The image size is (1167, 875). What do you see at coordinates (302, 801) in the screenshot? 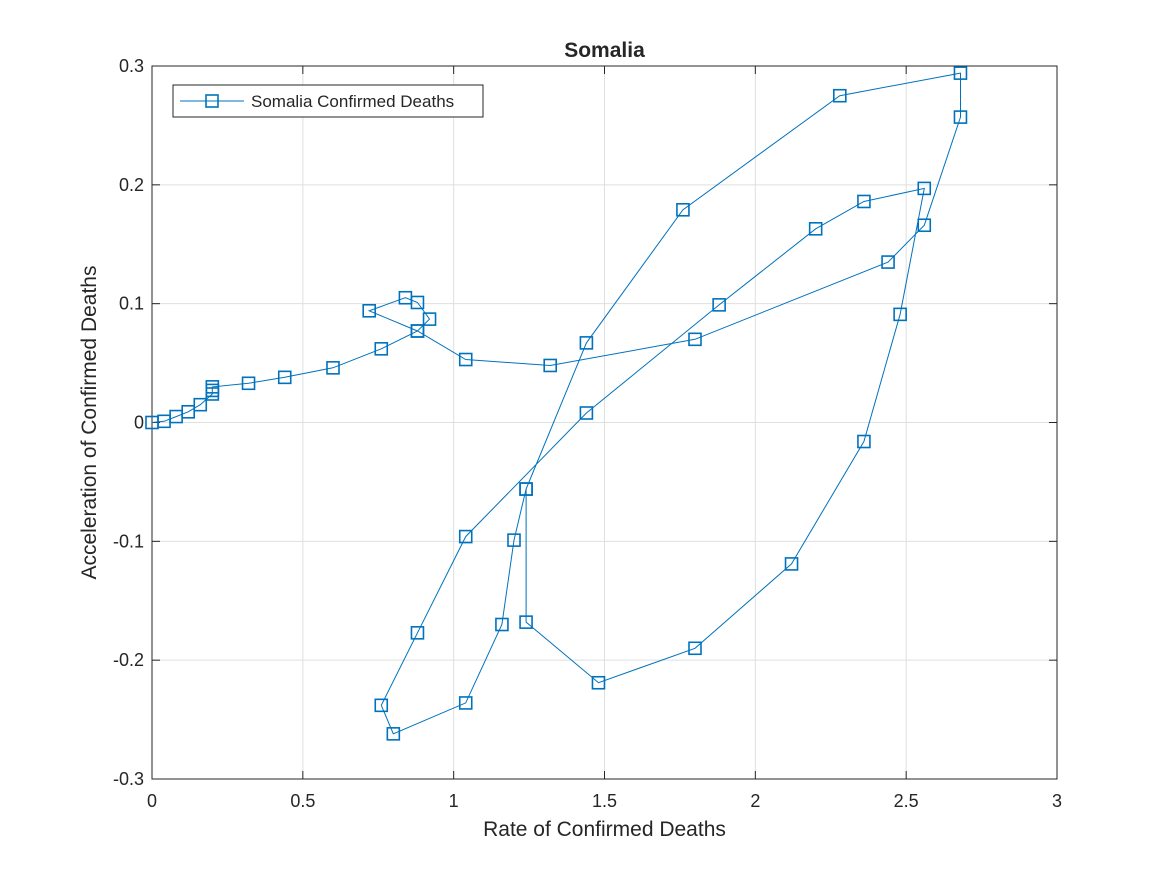
I see `x-tick-label: 0.5` at bounding box center [302, 801].